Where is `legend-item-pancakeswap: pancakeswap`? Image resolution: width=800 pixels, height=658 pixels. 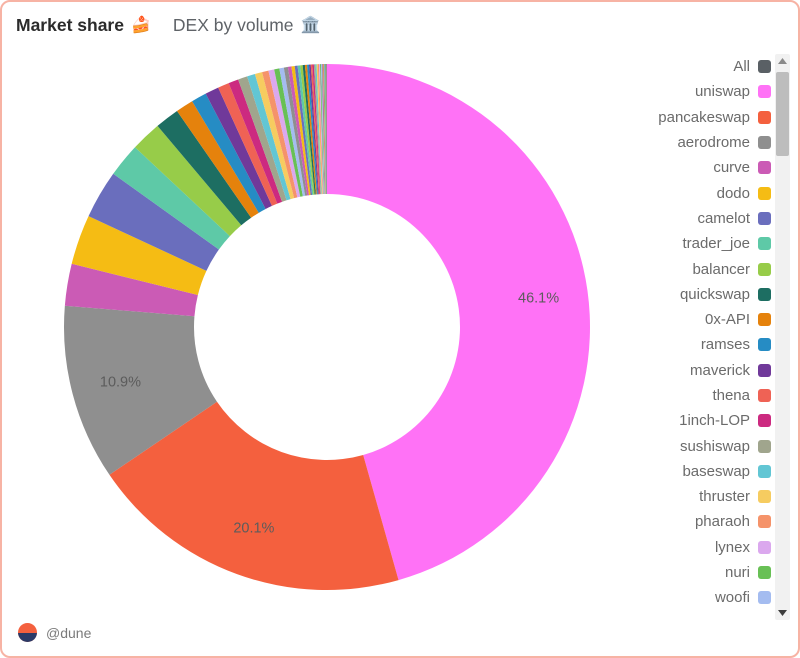
legend-item-pancakeswap: pancakeswap is located at coordinates (705, 117).